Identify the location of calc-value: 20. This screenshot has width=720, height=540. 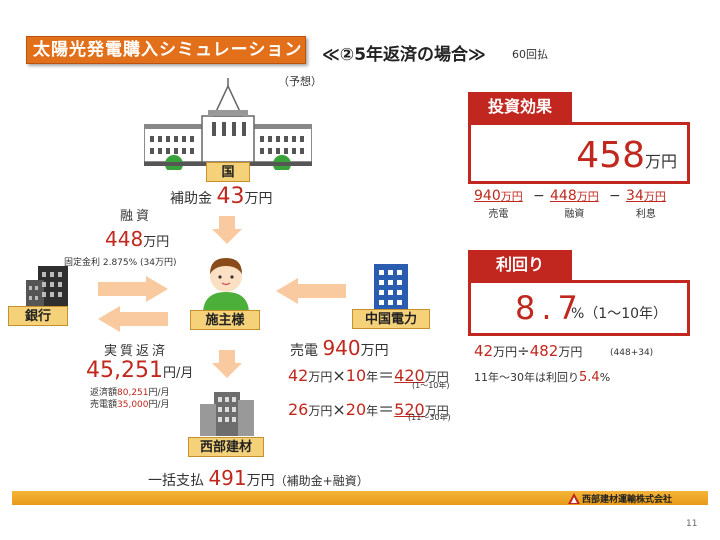
(356, 409).